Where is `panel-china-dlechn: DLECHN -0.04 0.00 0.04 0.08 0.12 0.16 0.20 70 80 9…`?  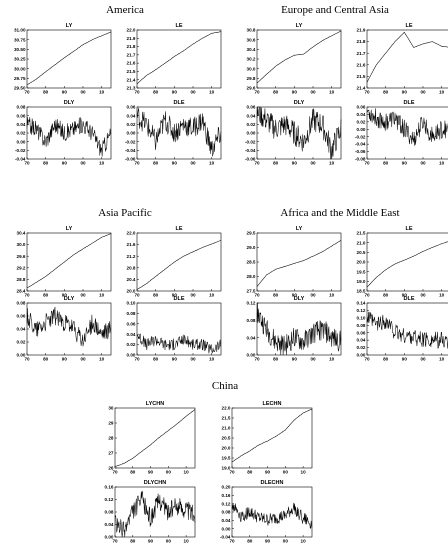 panel-china-dlechn: DLECHN -0.04 0.00 0.04 0.08 0.12 0.16 0.20 70 80 9… is located at coordinates (266, 512).